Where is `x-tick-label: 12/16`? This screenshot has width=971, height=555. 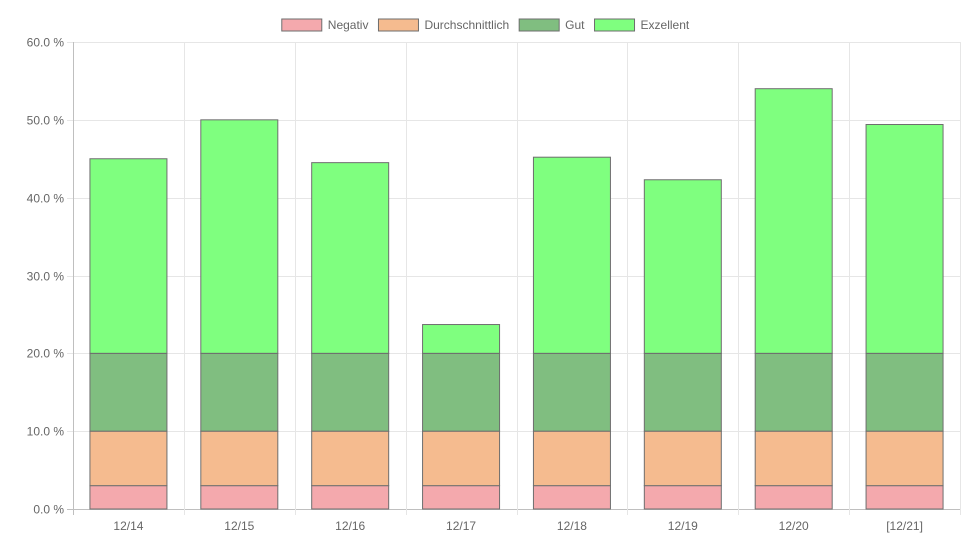 x-tick-label: 12/16 is located at coordinates (350, 526).